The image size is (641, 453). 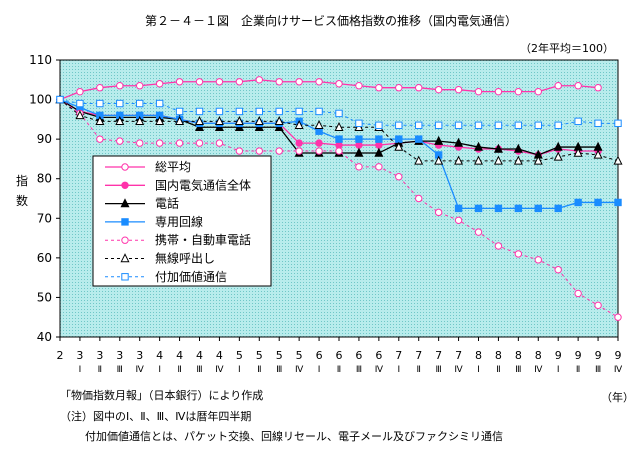 I want to click on x-tick-year: 9, so click(x=618, y=355).